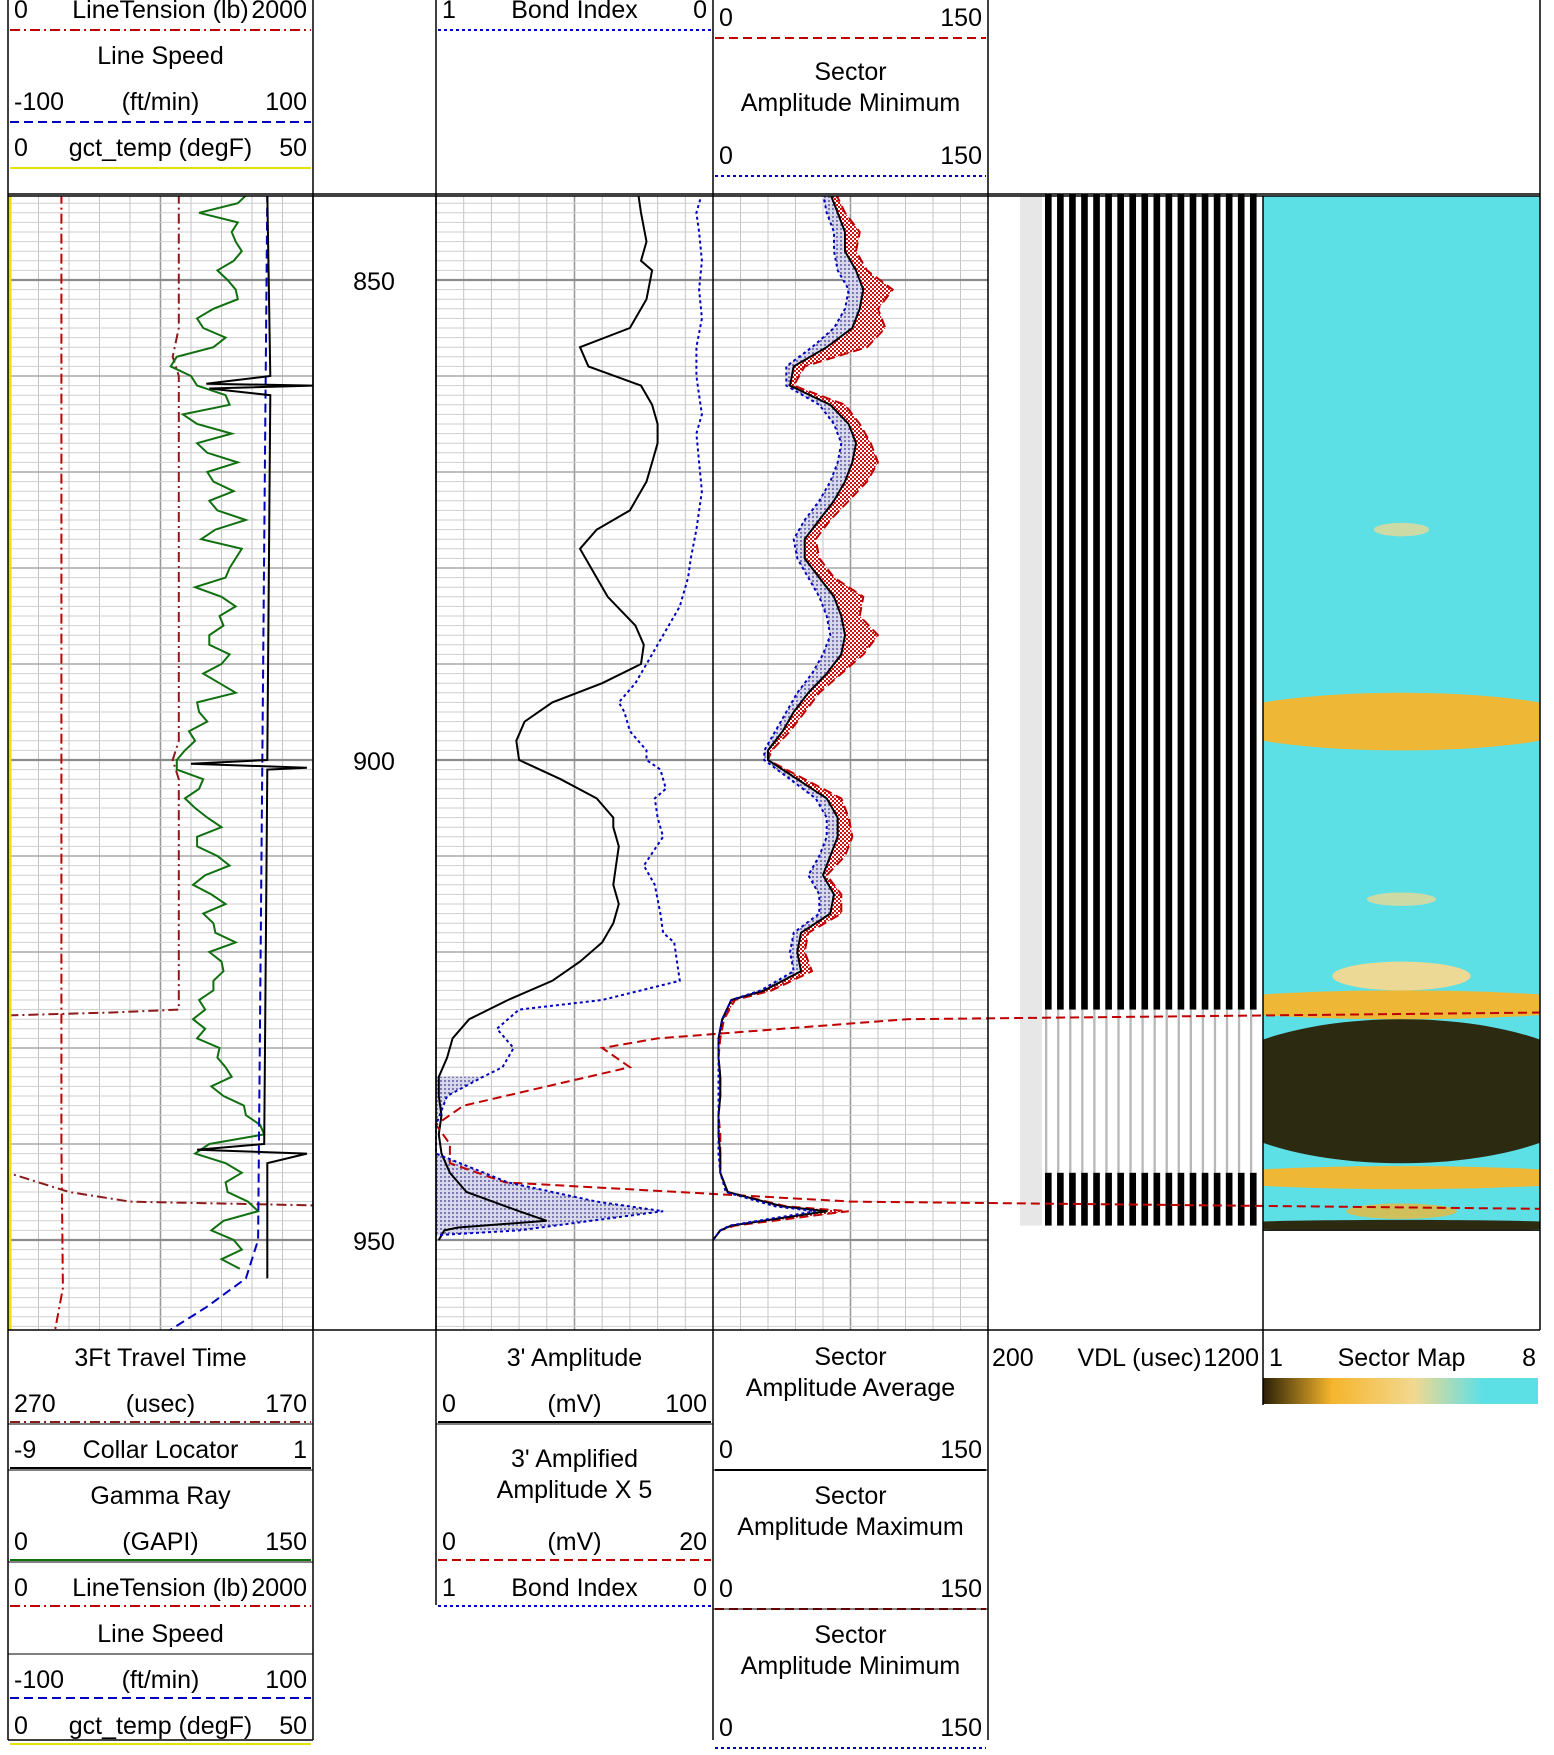 This screenshot has height=1755, width=1554. I want to click on header-title: Amplitude Average, so click(850, 1388).